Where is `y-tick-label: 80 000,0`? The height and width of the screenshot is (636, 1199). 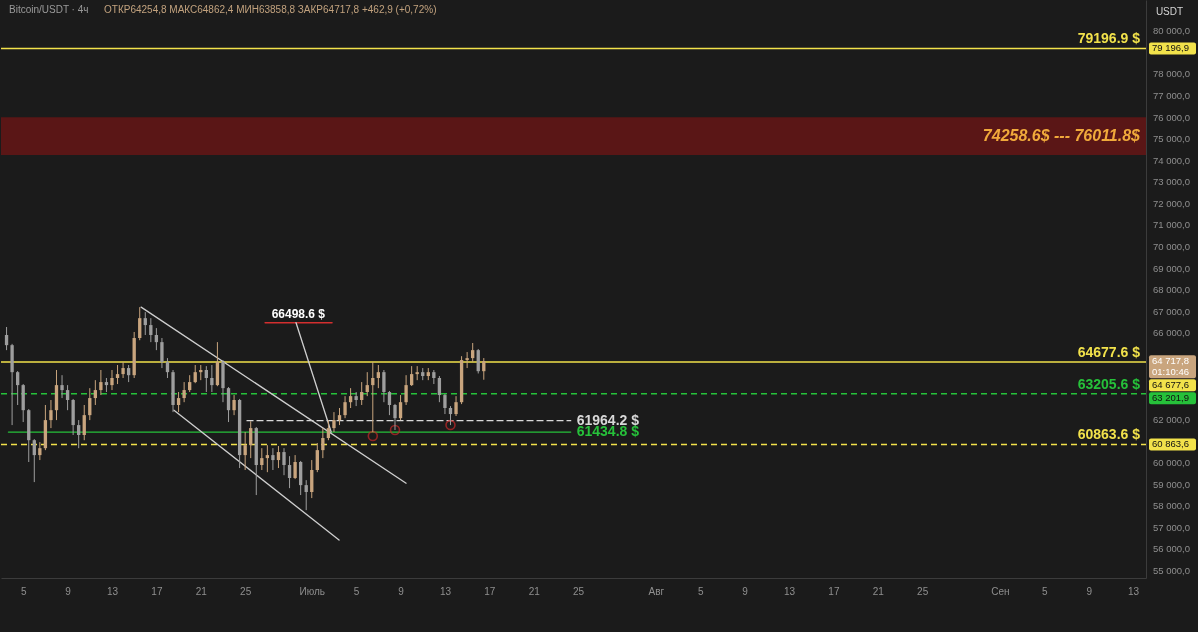 y-tick-label: 80 000,0 is located at coordinates (1171, 31).